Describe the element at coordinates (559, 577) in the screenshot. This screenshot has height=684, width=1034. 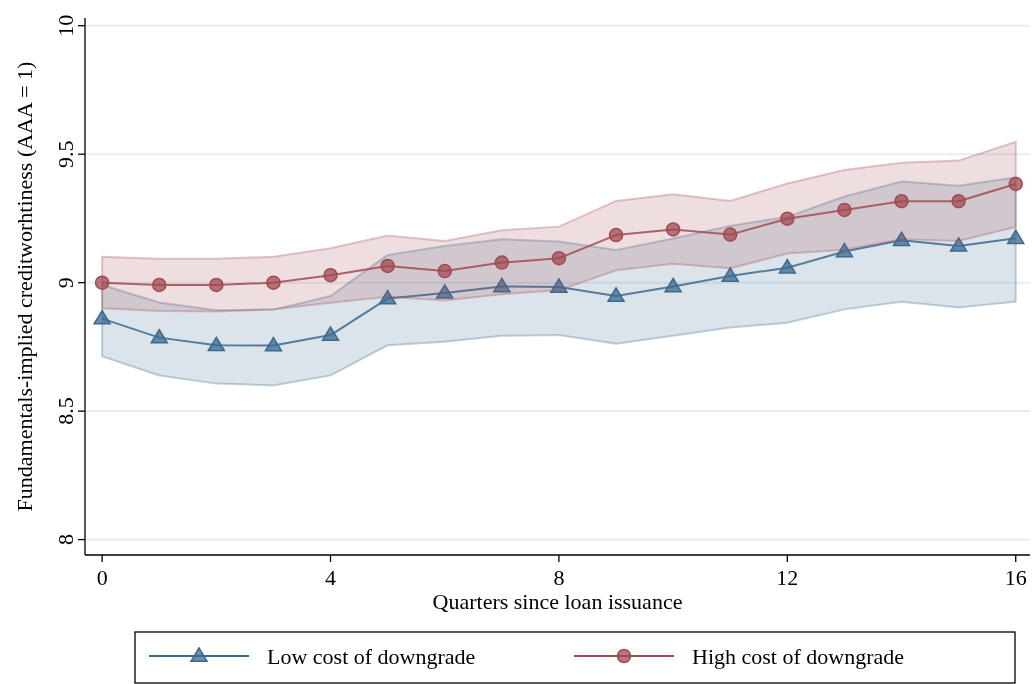
I see `x-tick-label: 8` at that location.